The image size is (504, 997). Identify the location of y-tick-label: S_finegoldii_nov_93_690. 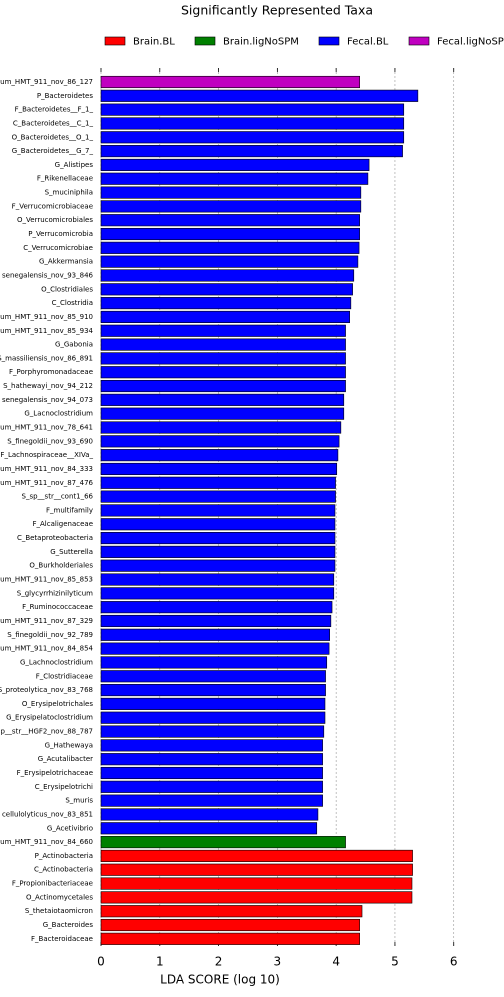
(50, 441).